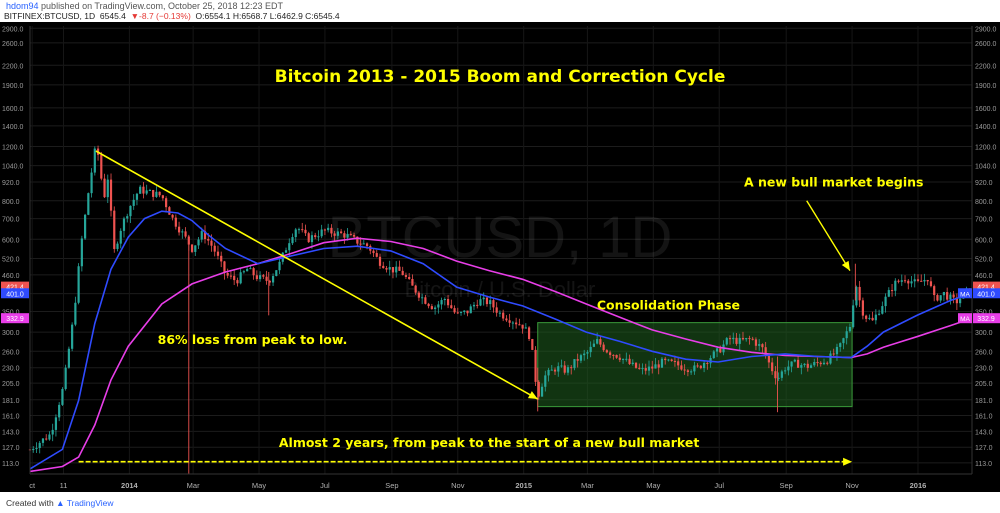  What do you see at coordinates (90, 503) in the screenshot?
I see `tradingview-brand: TradingView` at bounding box center [90, 503].